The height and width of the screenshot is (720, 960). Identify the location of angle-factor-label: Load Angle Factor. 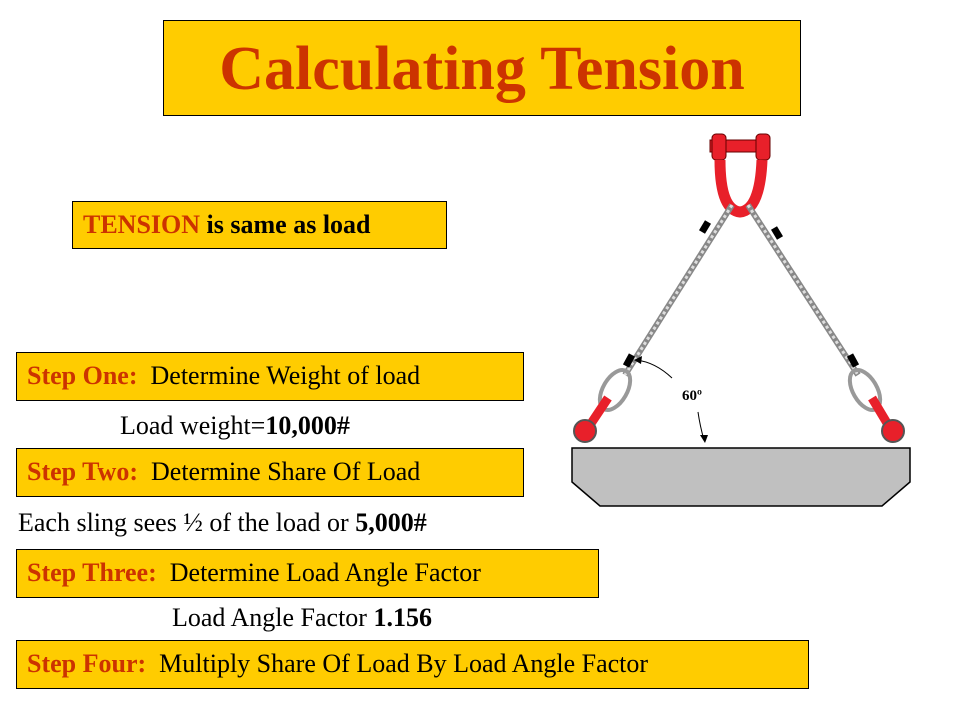
(273, 617).